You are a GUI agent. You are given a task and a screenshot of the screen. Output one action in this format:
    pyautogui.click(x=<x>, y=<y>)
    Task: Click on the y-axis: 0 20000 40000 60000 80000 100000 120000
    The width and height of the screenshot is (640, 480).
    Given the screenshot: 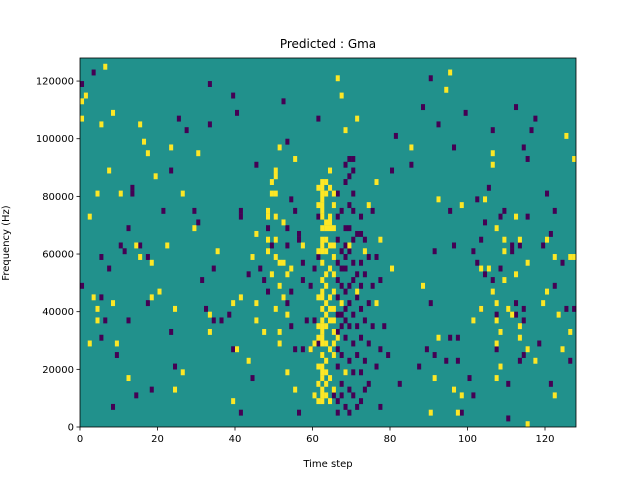 What is the action you would take?
    pyautogui.click(x=58, y=255)
    